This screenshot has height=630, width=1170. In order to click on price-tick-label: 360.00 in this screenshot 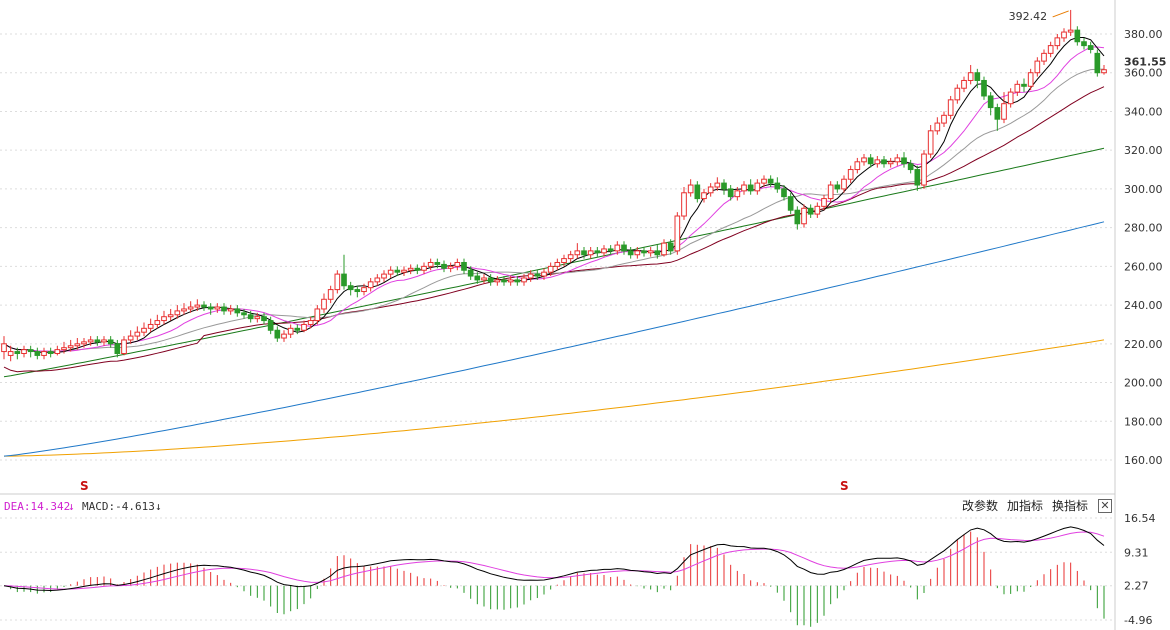, I will do `click(1143, 73)`.